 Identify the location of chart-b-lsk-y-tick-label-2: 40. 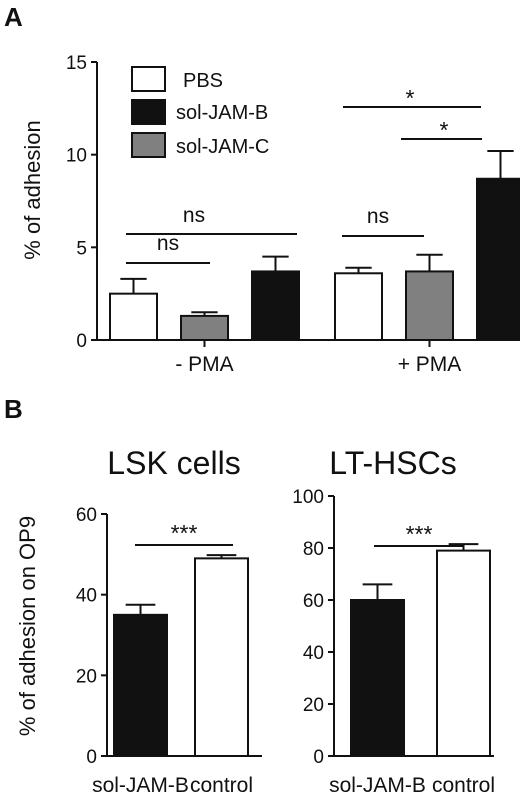
(86, 596).